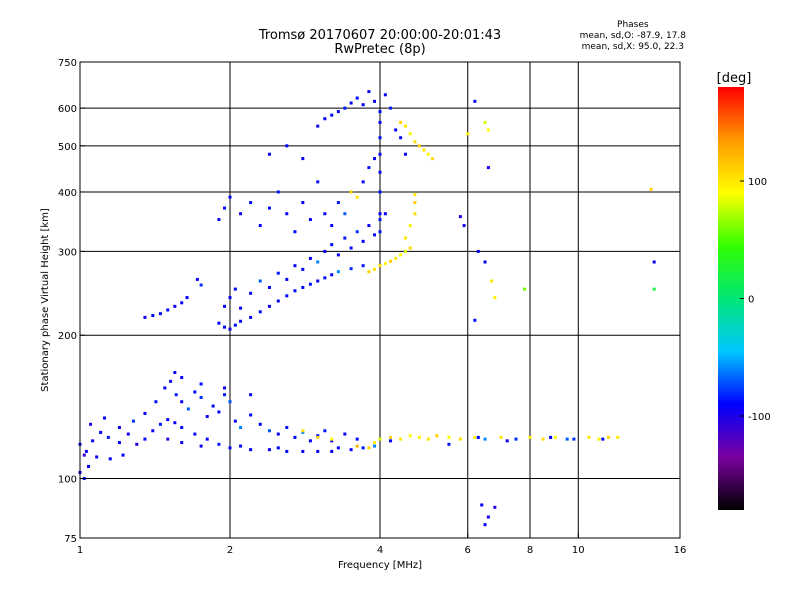  What do you see at coordinates (67, 193) in the screenshot?
I see `y-tick-label: 400` at bounding box center [67, 193].